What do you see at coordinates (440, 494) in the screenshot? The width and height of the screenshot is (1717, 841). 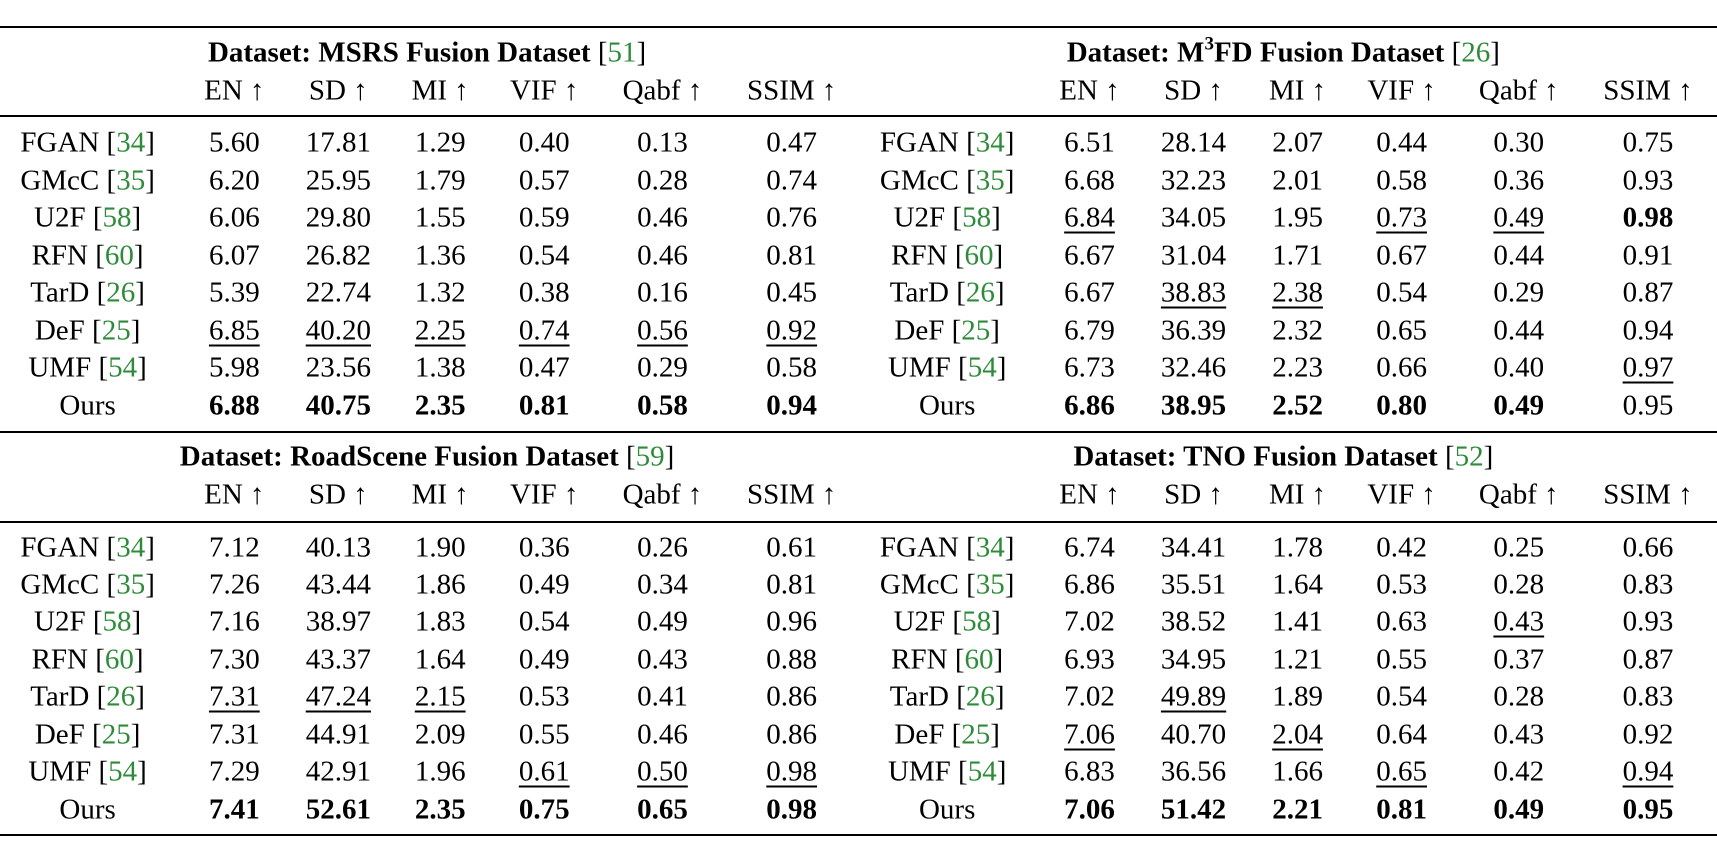 I see `column-header: MI ↑` at bounding box center [440, 494].